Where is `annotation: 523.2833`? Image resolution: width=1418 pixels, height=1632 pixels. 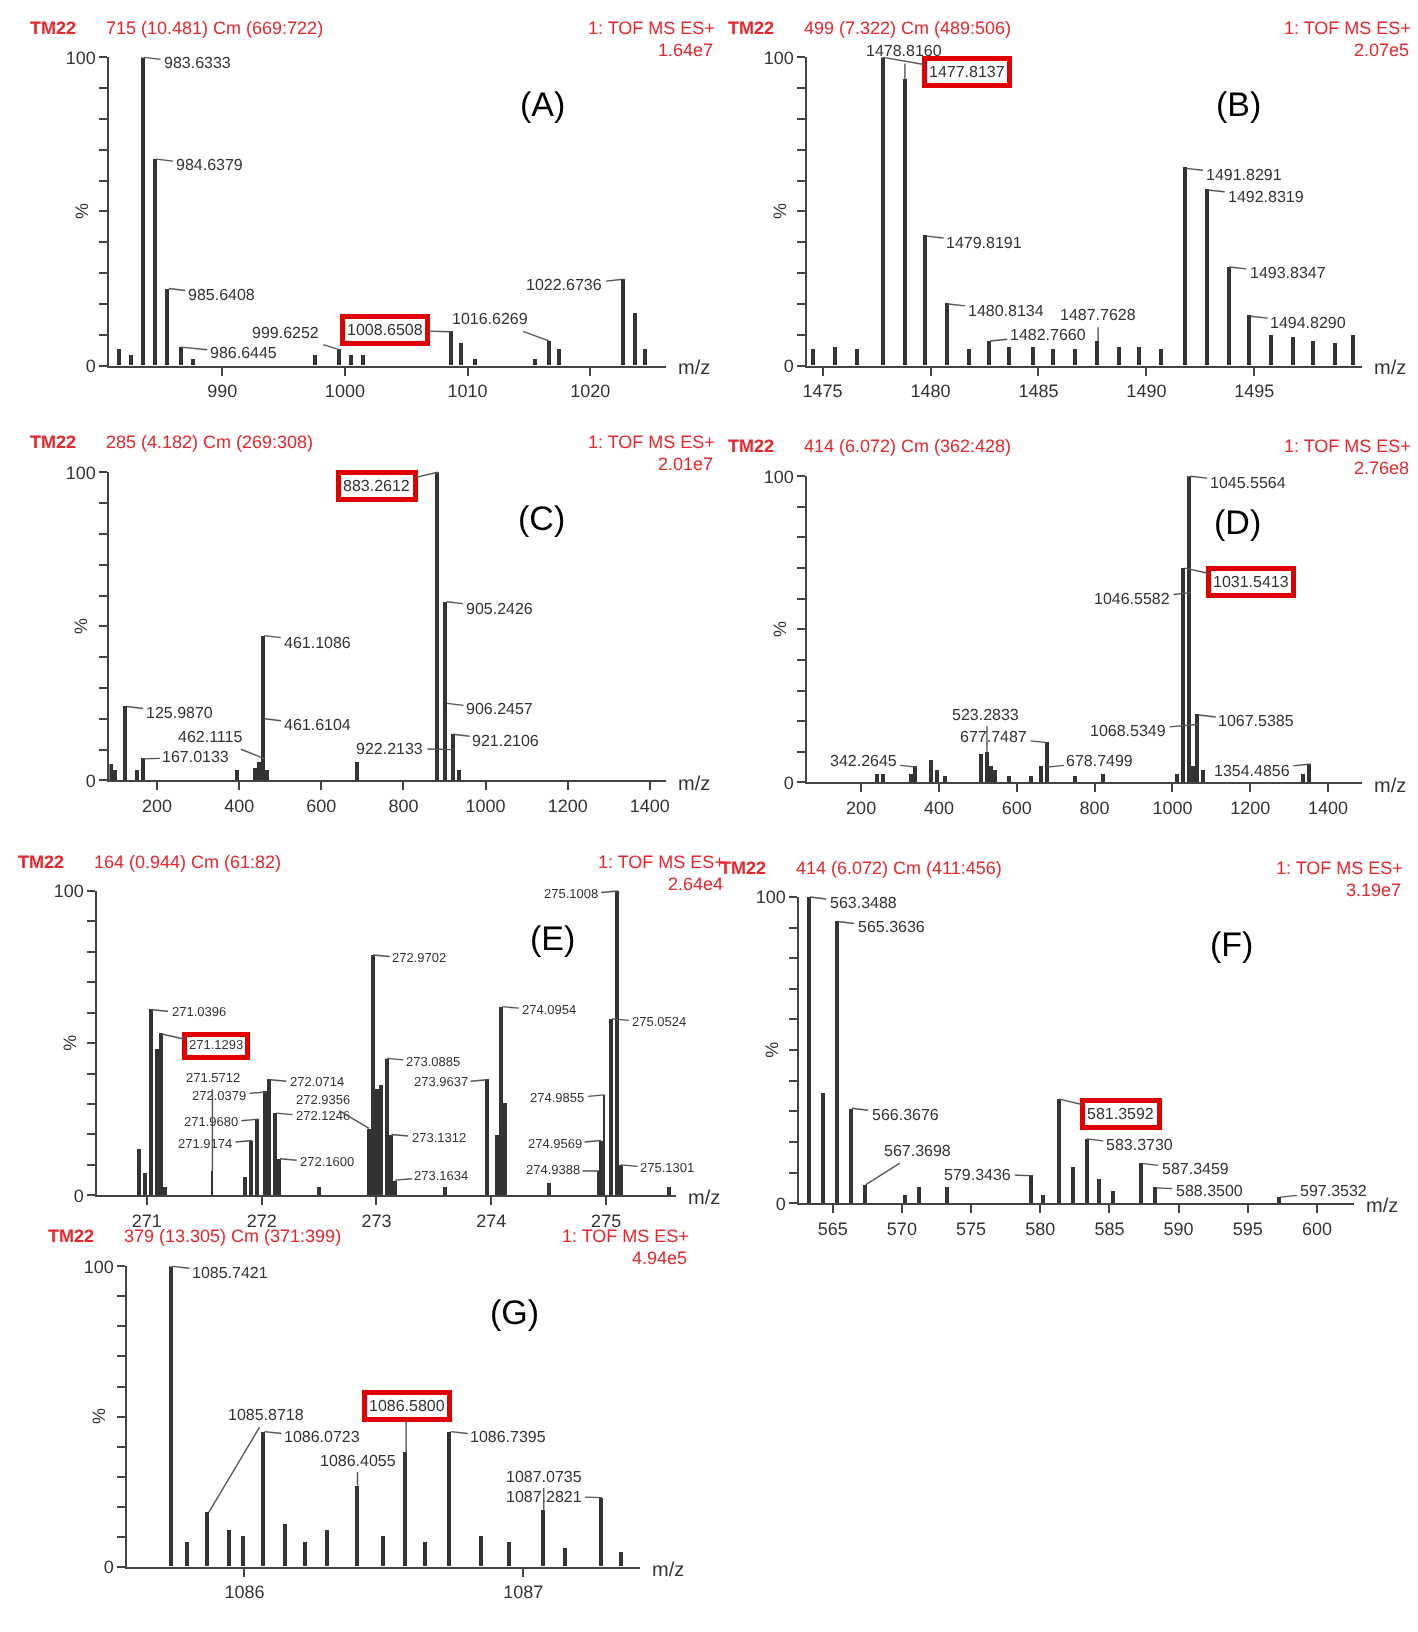
annotation: 523.2833 is located at coordinates (986, 715).